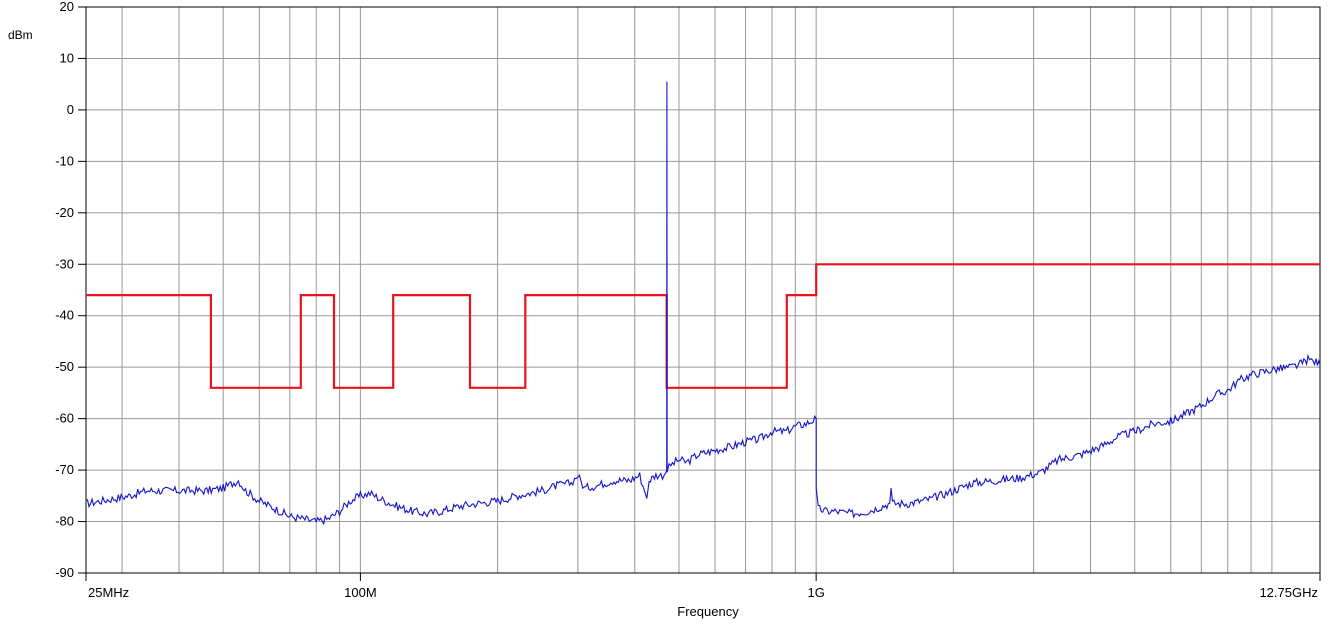  What do you see at coordinates (67, 7) in the screenshot?
I see `y-tick-label: 20` at bounding box center [67, 7].